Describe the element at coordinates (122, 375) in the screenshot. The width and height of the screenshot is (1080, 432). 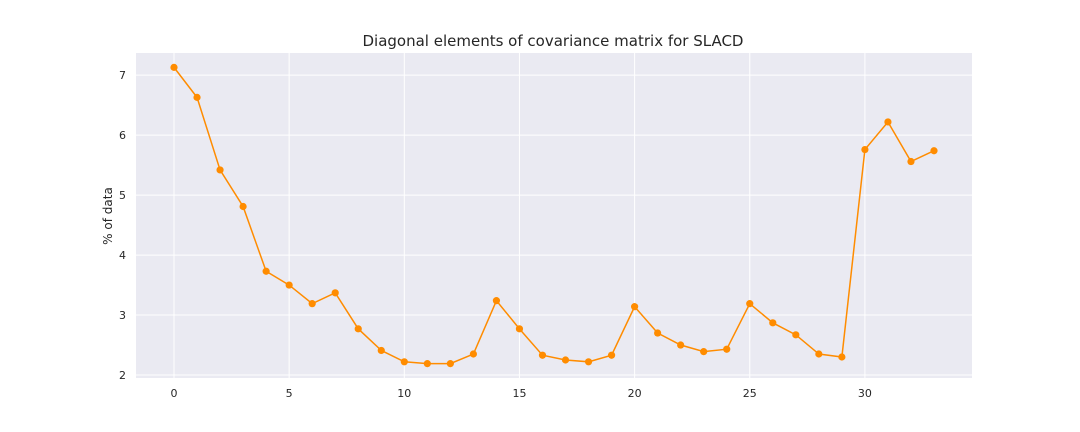
I see `y-tick-label: 2` at that location.